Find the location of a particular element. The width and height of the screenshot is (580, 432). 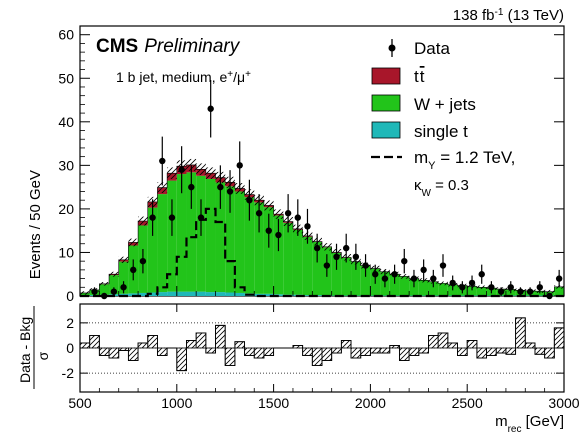

x-tick-label: 1500 is located at coordinates (273, 403).